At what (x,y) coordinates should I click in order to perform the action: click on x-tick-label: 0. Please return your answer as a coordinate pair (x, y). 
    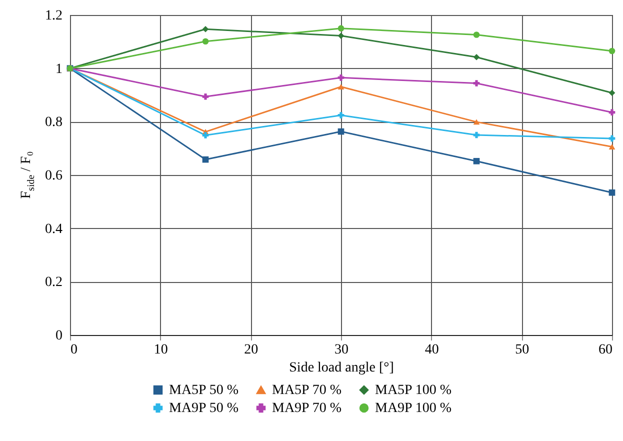
    Looking at the image, I should click on (74, 350).